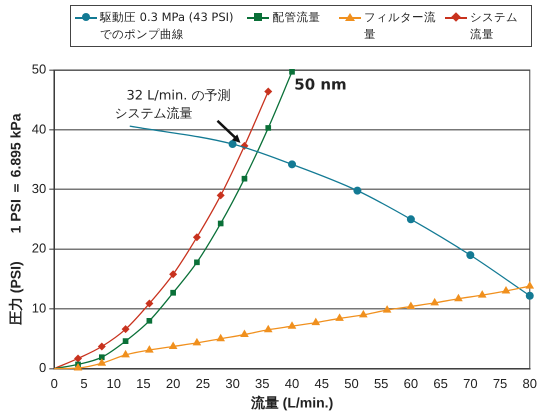  What do you see at coordinates (203, 383) in the screenshot?
I see `x-tick-label: 25` at bounding box center [203, 383].